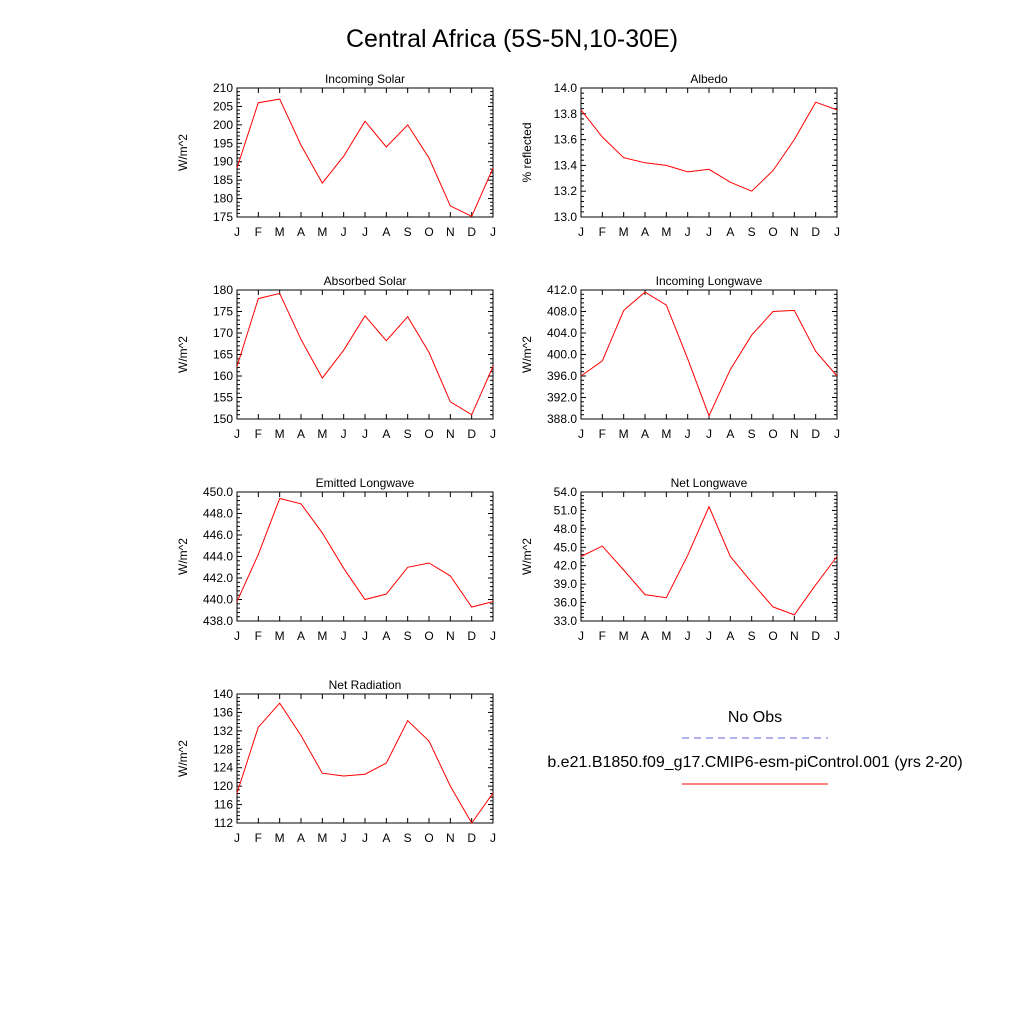 Image resolution: width=1024 pixels, height=1024 pixels. I want to click on y-tick-label: 190, so click(223, 162).